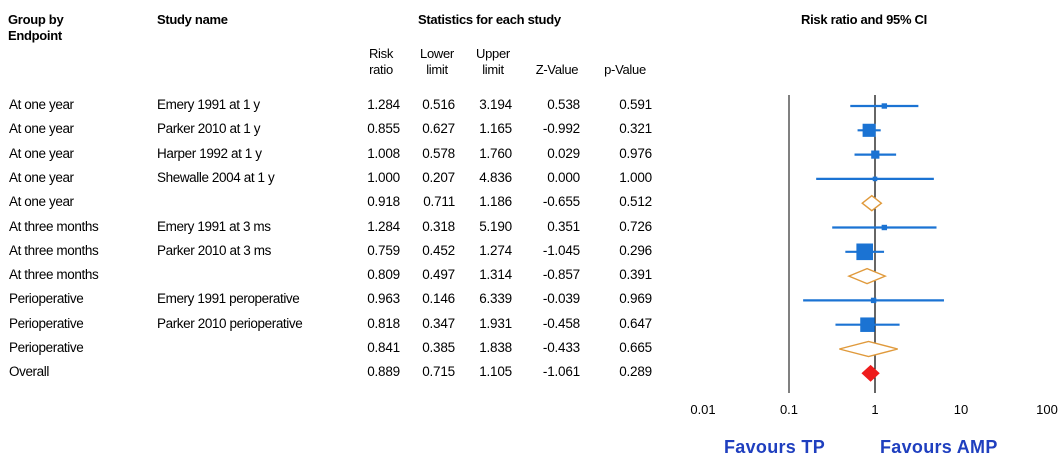 The image size is (1062, 465). What do you see at coordinates (635, 275) in the screenshot?
I see `p-cell: 0.391` at bounding box center [635, 275].